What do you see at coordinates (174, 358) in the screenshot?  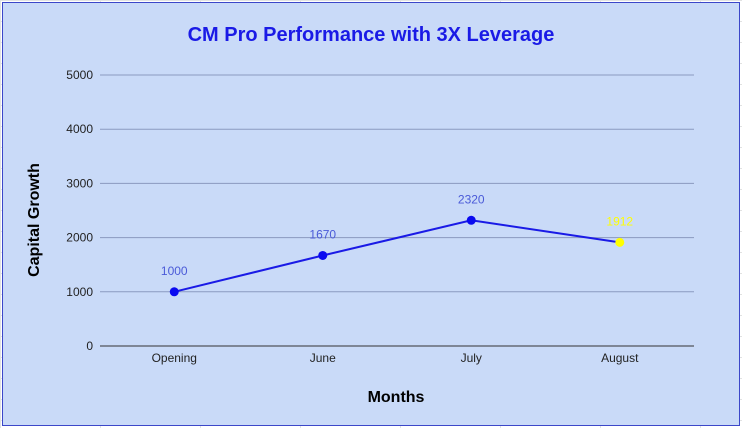 I see `x-tick-label: Opening` at bounding box center [174, 358].